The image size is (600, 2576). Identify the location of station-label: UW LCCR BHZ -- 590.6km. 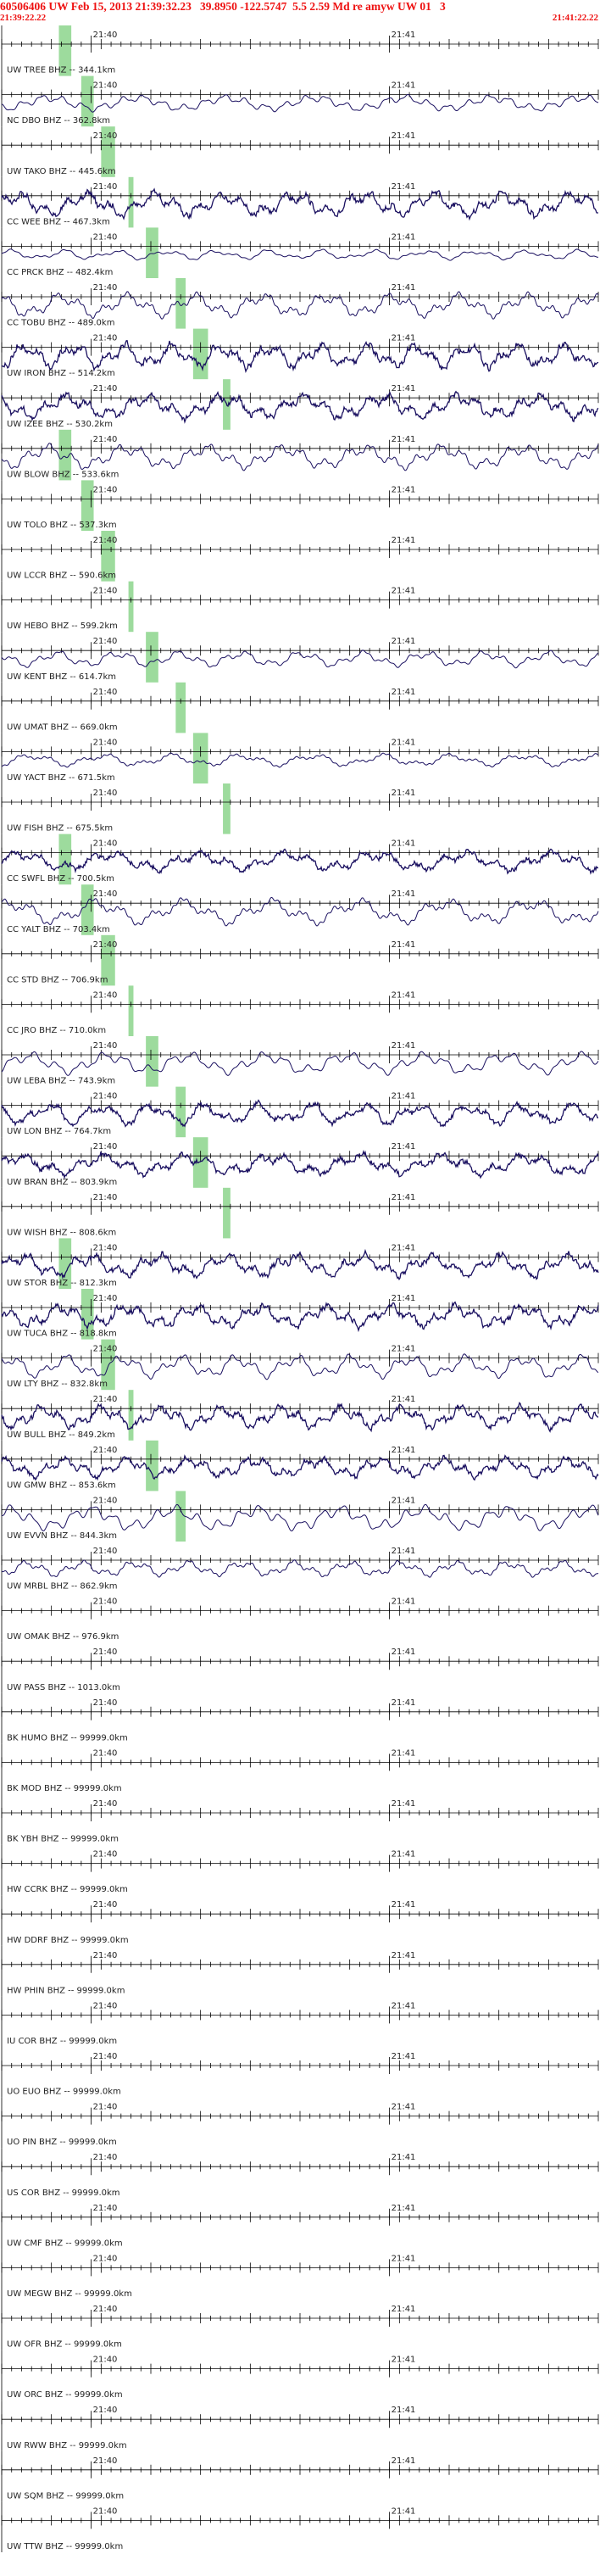
(61, 576).